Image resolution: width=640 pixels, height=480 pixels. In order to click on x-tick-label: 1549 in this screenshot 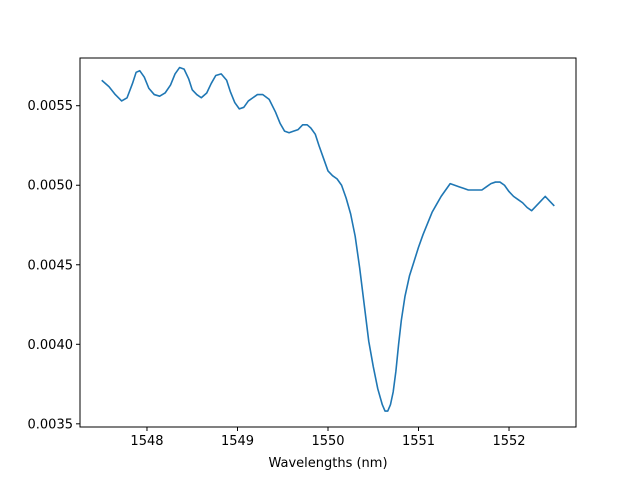, I will do `click(237, 441)`.